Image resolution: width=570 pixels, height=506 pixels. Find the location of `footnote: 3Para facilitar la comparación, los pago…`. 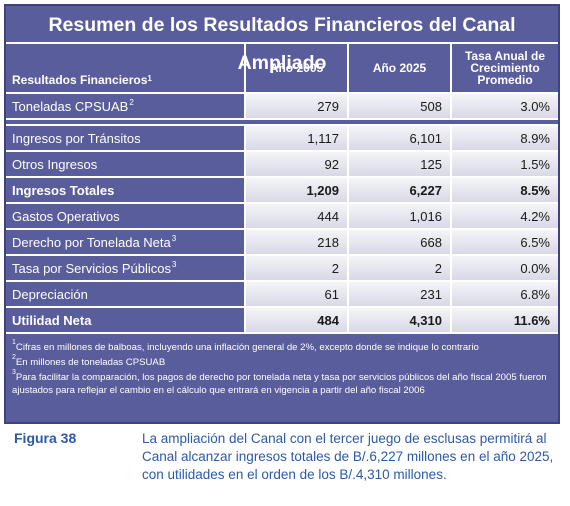

footnote: 3Para facilitar la comparación, los pago… is located at coordinates (279, 382).